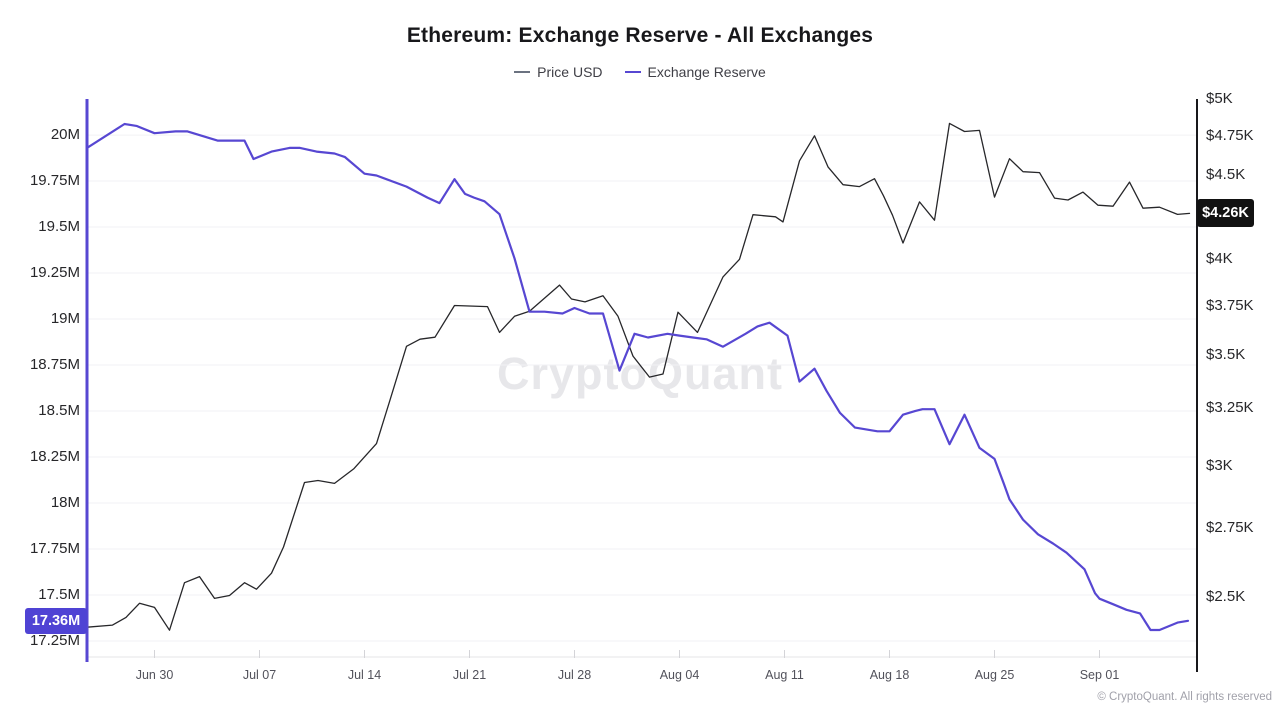 Image resolution: width=1280 pixels, height=720 pixels. Describe the element at coordinates (706, 72) in the screenshot. I see `legend-label-exchange-reserve: Exchange Reserve` at that location.